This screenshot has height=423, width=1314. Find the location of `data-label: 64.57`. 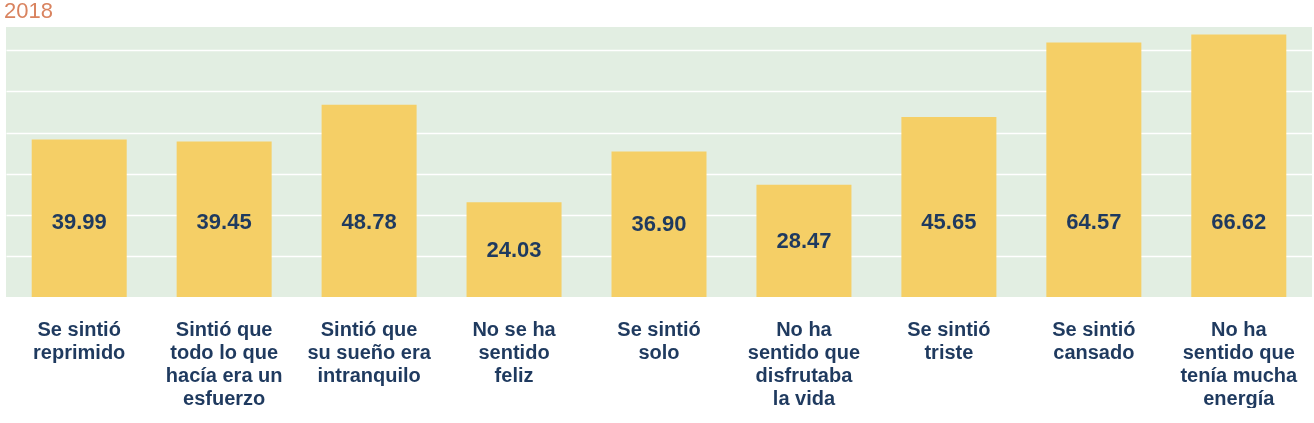

data-label: 64.57 is located at coordinates (1094, 222).